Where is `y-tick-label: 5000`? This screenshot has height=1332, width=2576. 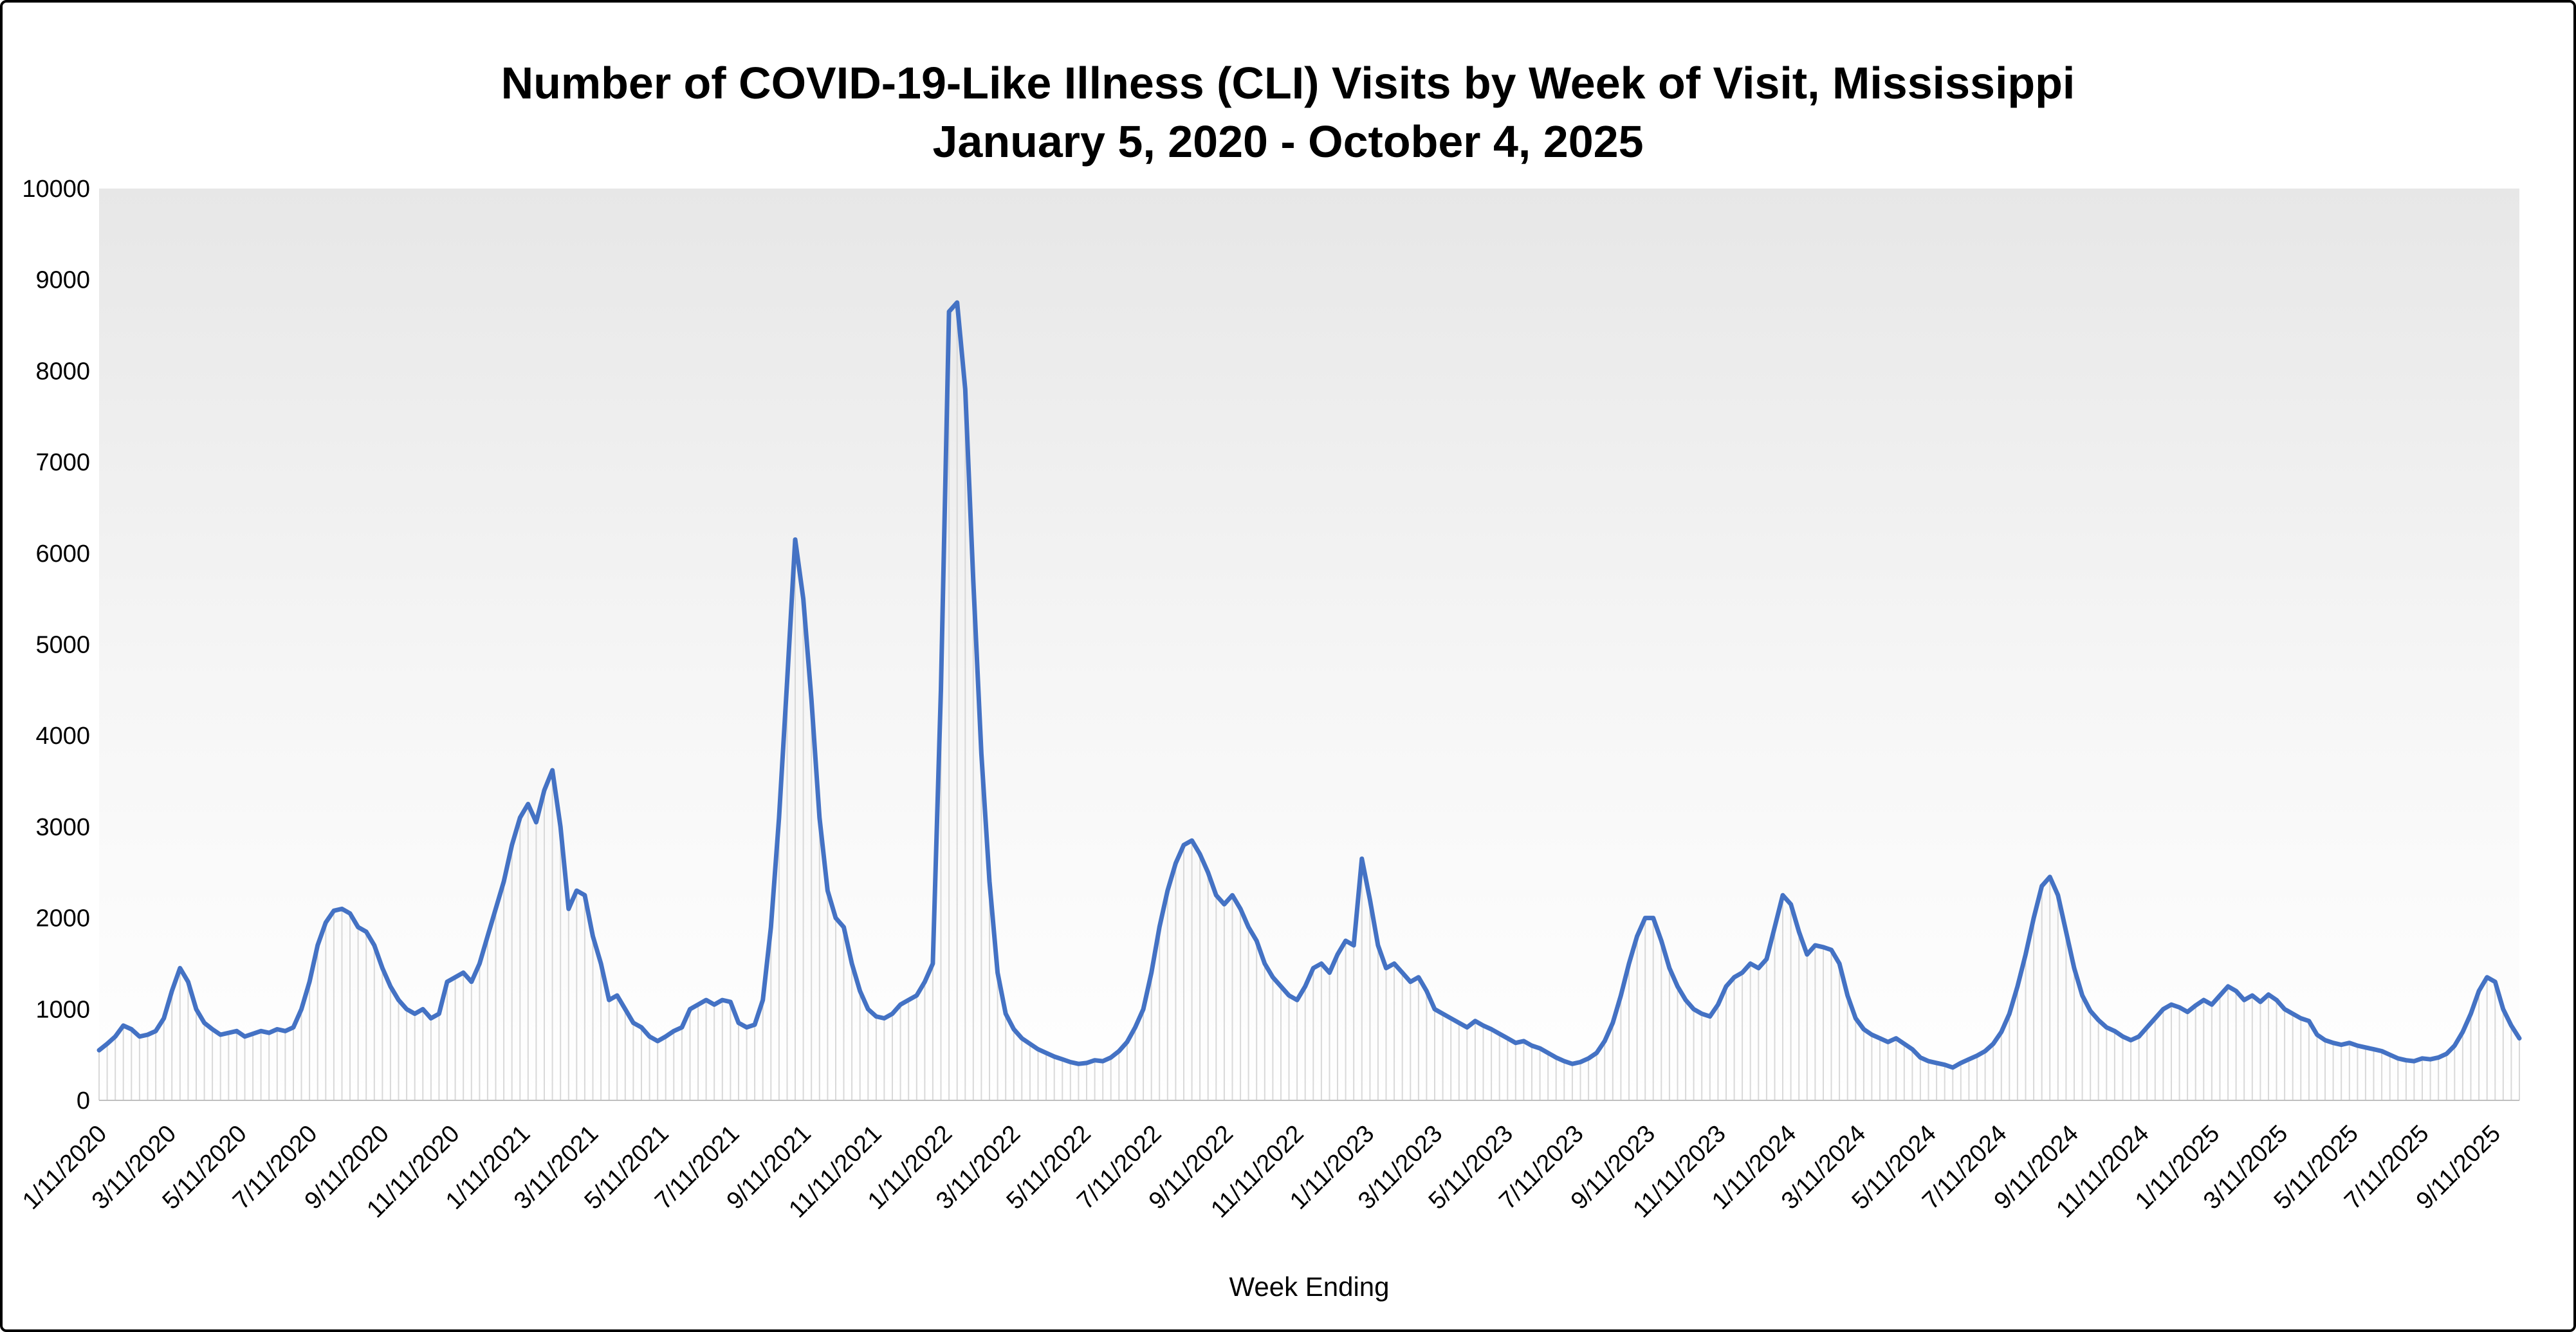
y-tick-label: 5000 is located at coordinates (62, 645).